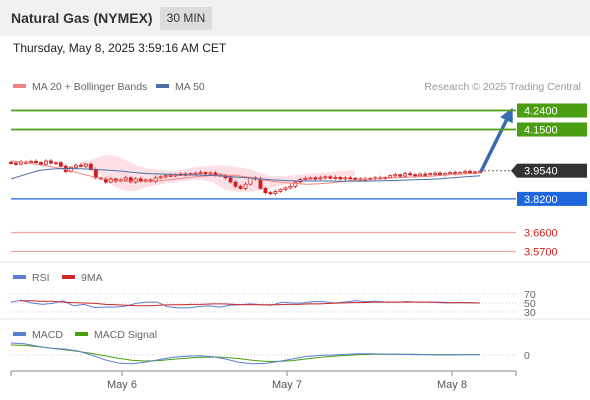  Describe the element at coordinates (263, 380) in the screenshot. I see `x-axis: May 6 May 7 May 8` at that location.